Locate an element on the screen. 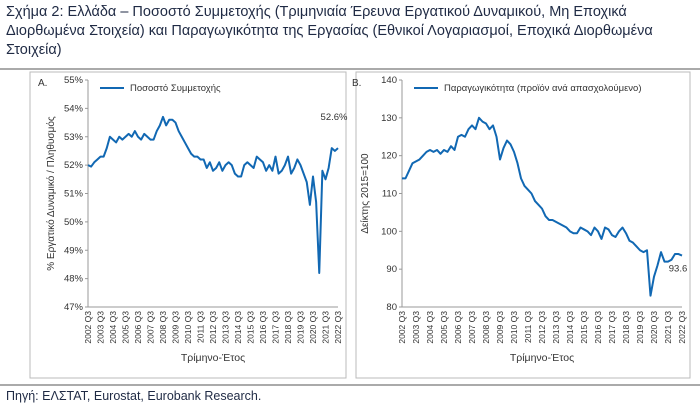 The width and height of the screenshot is (700, 413). y-tick-label: 52% is located at coordinates (74, 165).